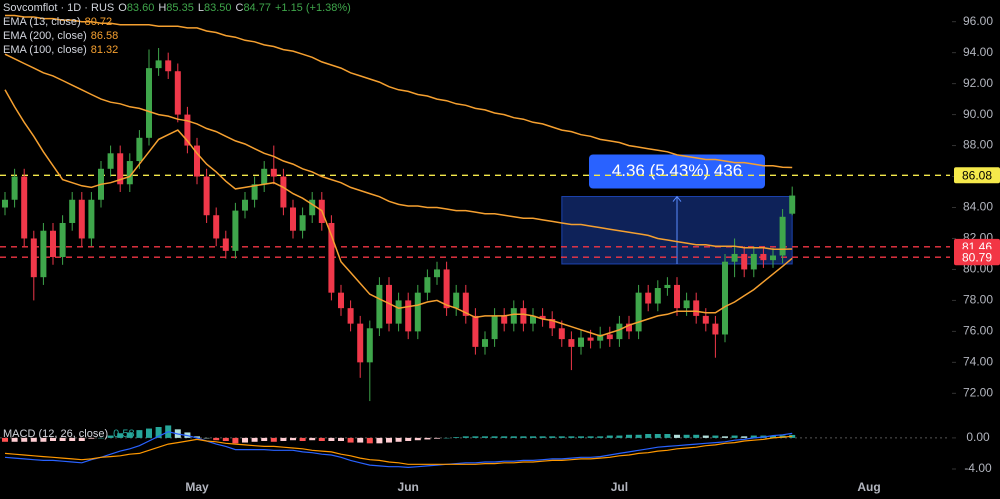  Describe the element at coordinates (978, 207) in the screenshot. I see `y-tick-label: 84.00` at that location.